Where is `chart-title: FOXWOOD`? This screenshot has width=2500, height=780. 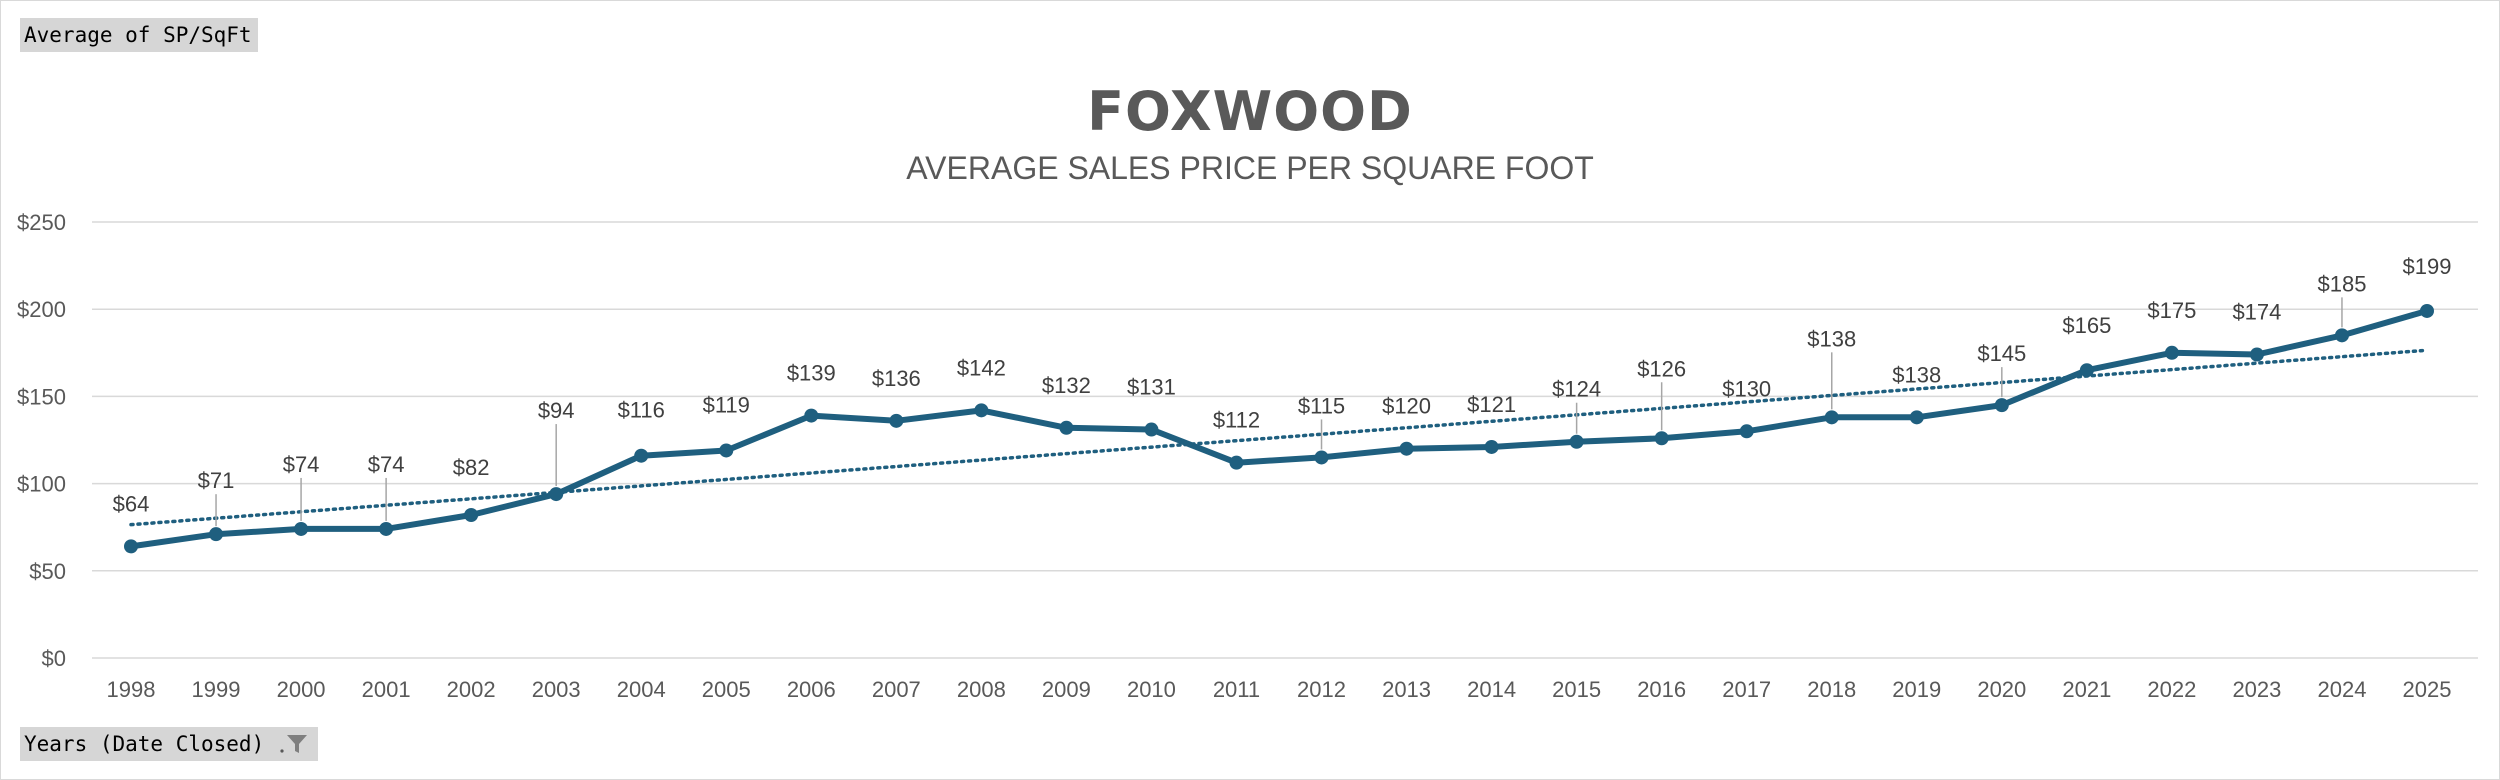
chart-title: FOXWOOD is located at coordinates (1250, 111).